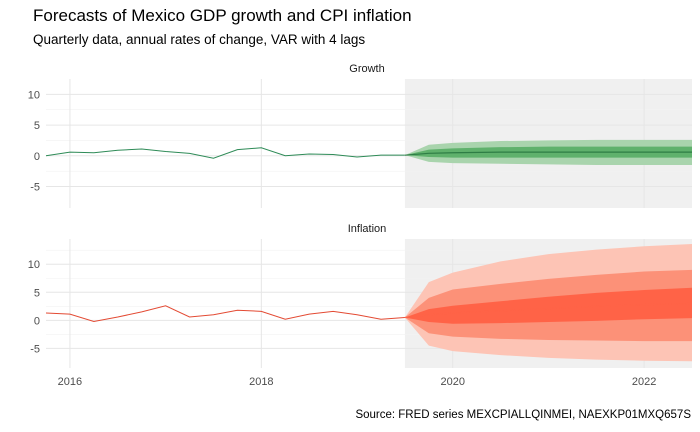  What do you see at coordinates (34, 95) in the screenshot?
I see `growth-y-tick-label: 10` at bounding box center [34, 95].